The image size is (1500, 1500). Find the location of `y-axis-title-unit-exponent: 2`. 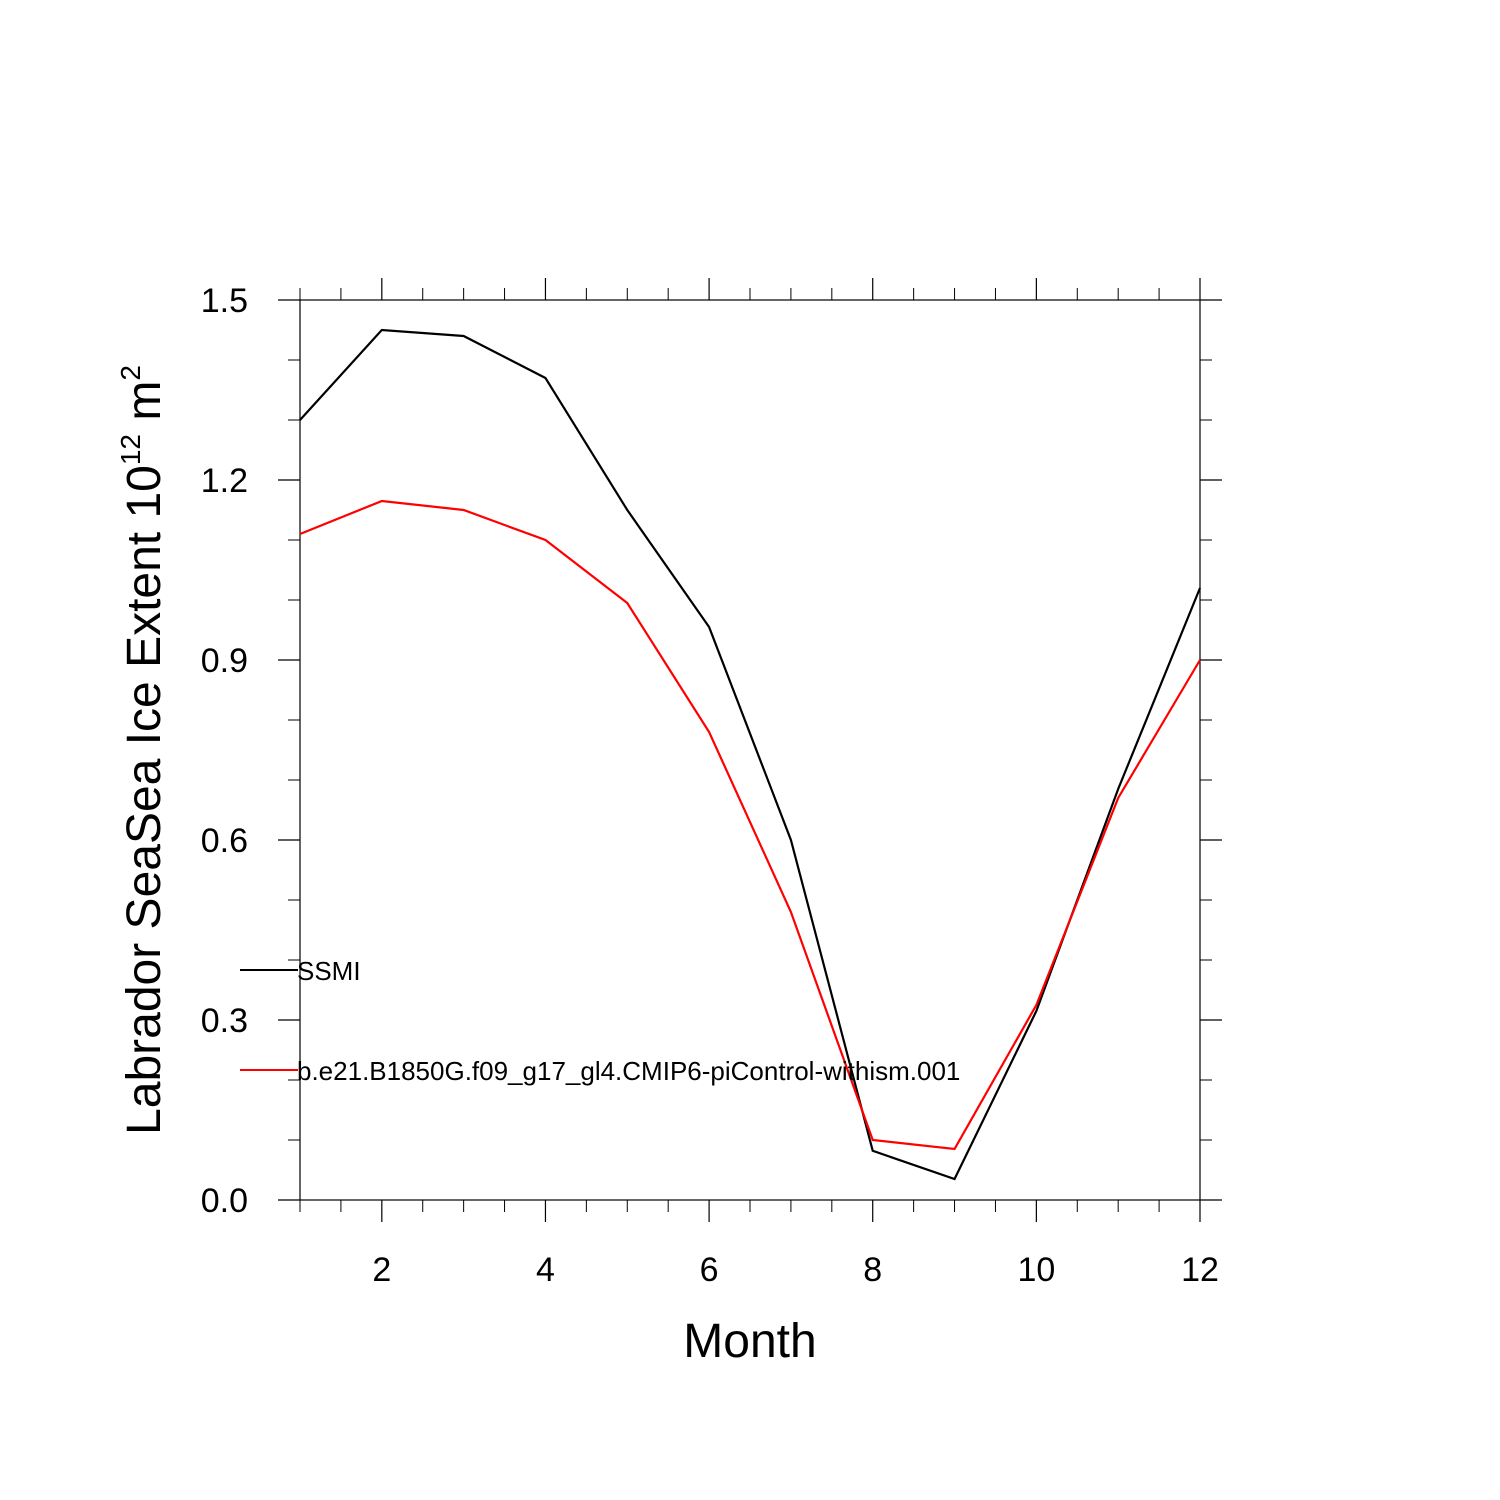

y-axis-title-unit-exponent: 2 is located at coordinates (130, 373).